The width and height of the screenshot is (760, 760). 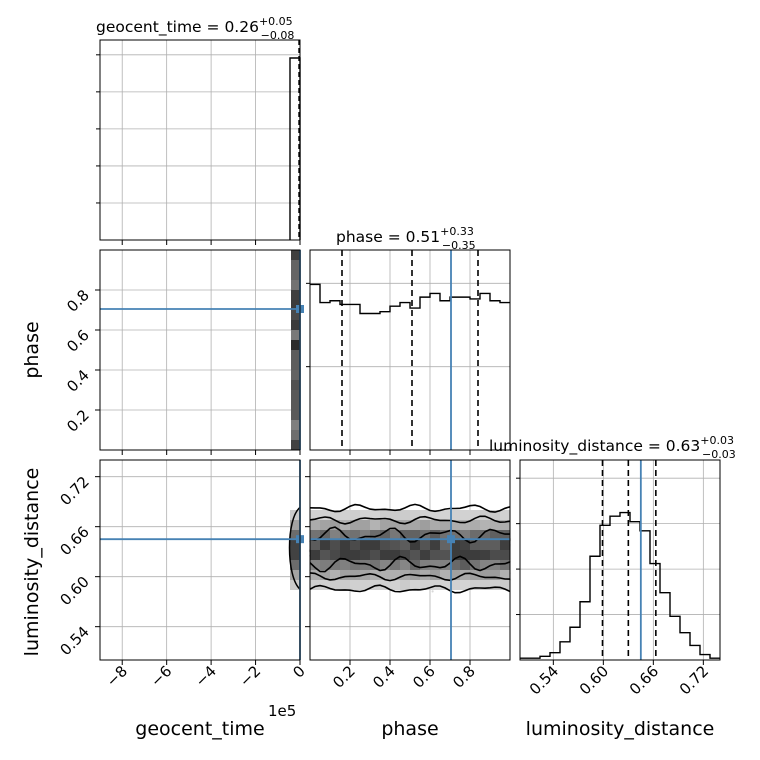 What do you see at coordinates (32, 562) in the screenshot?
I see `ylabel-luminosity-distance: luminosity_distance` at bounding box center [32, 562].